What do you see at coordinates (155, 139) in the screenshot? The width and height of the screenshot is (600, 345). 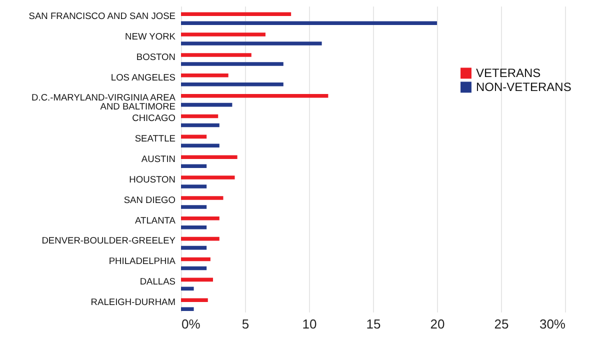 I see `y-tick-label: SEATTLE` at bounding box center [155, 139].